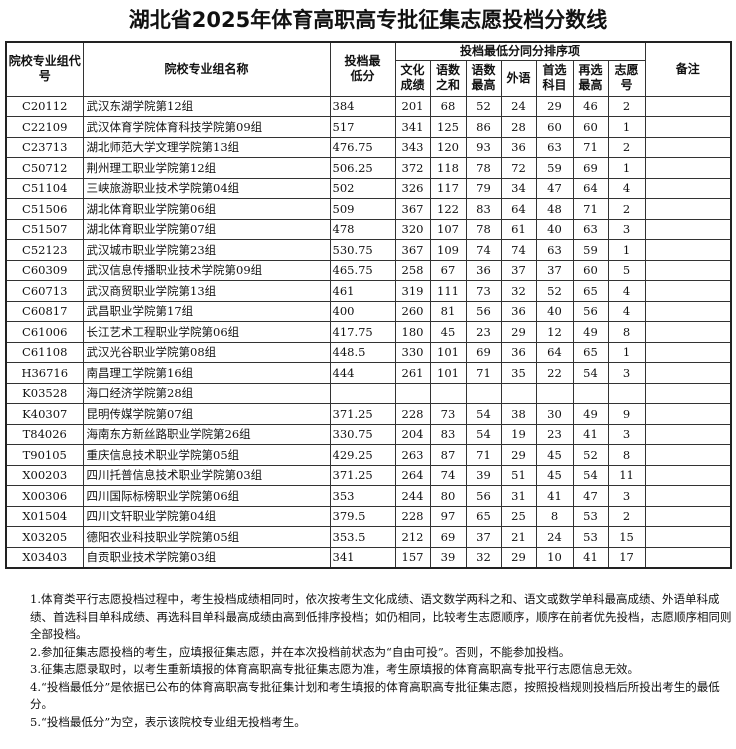 The image size is (736, 749). What do you see at coordinates (362, 434) in the screenshot?
I see `min-score: 330.75` at bounding box center [362, 434].